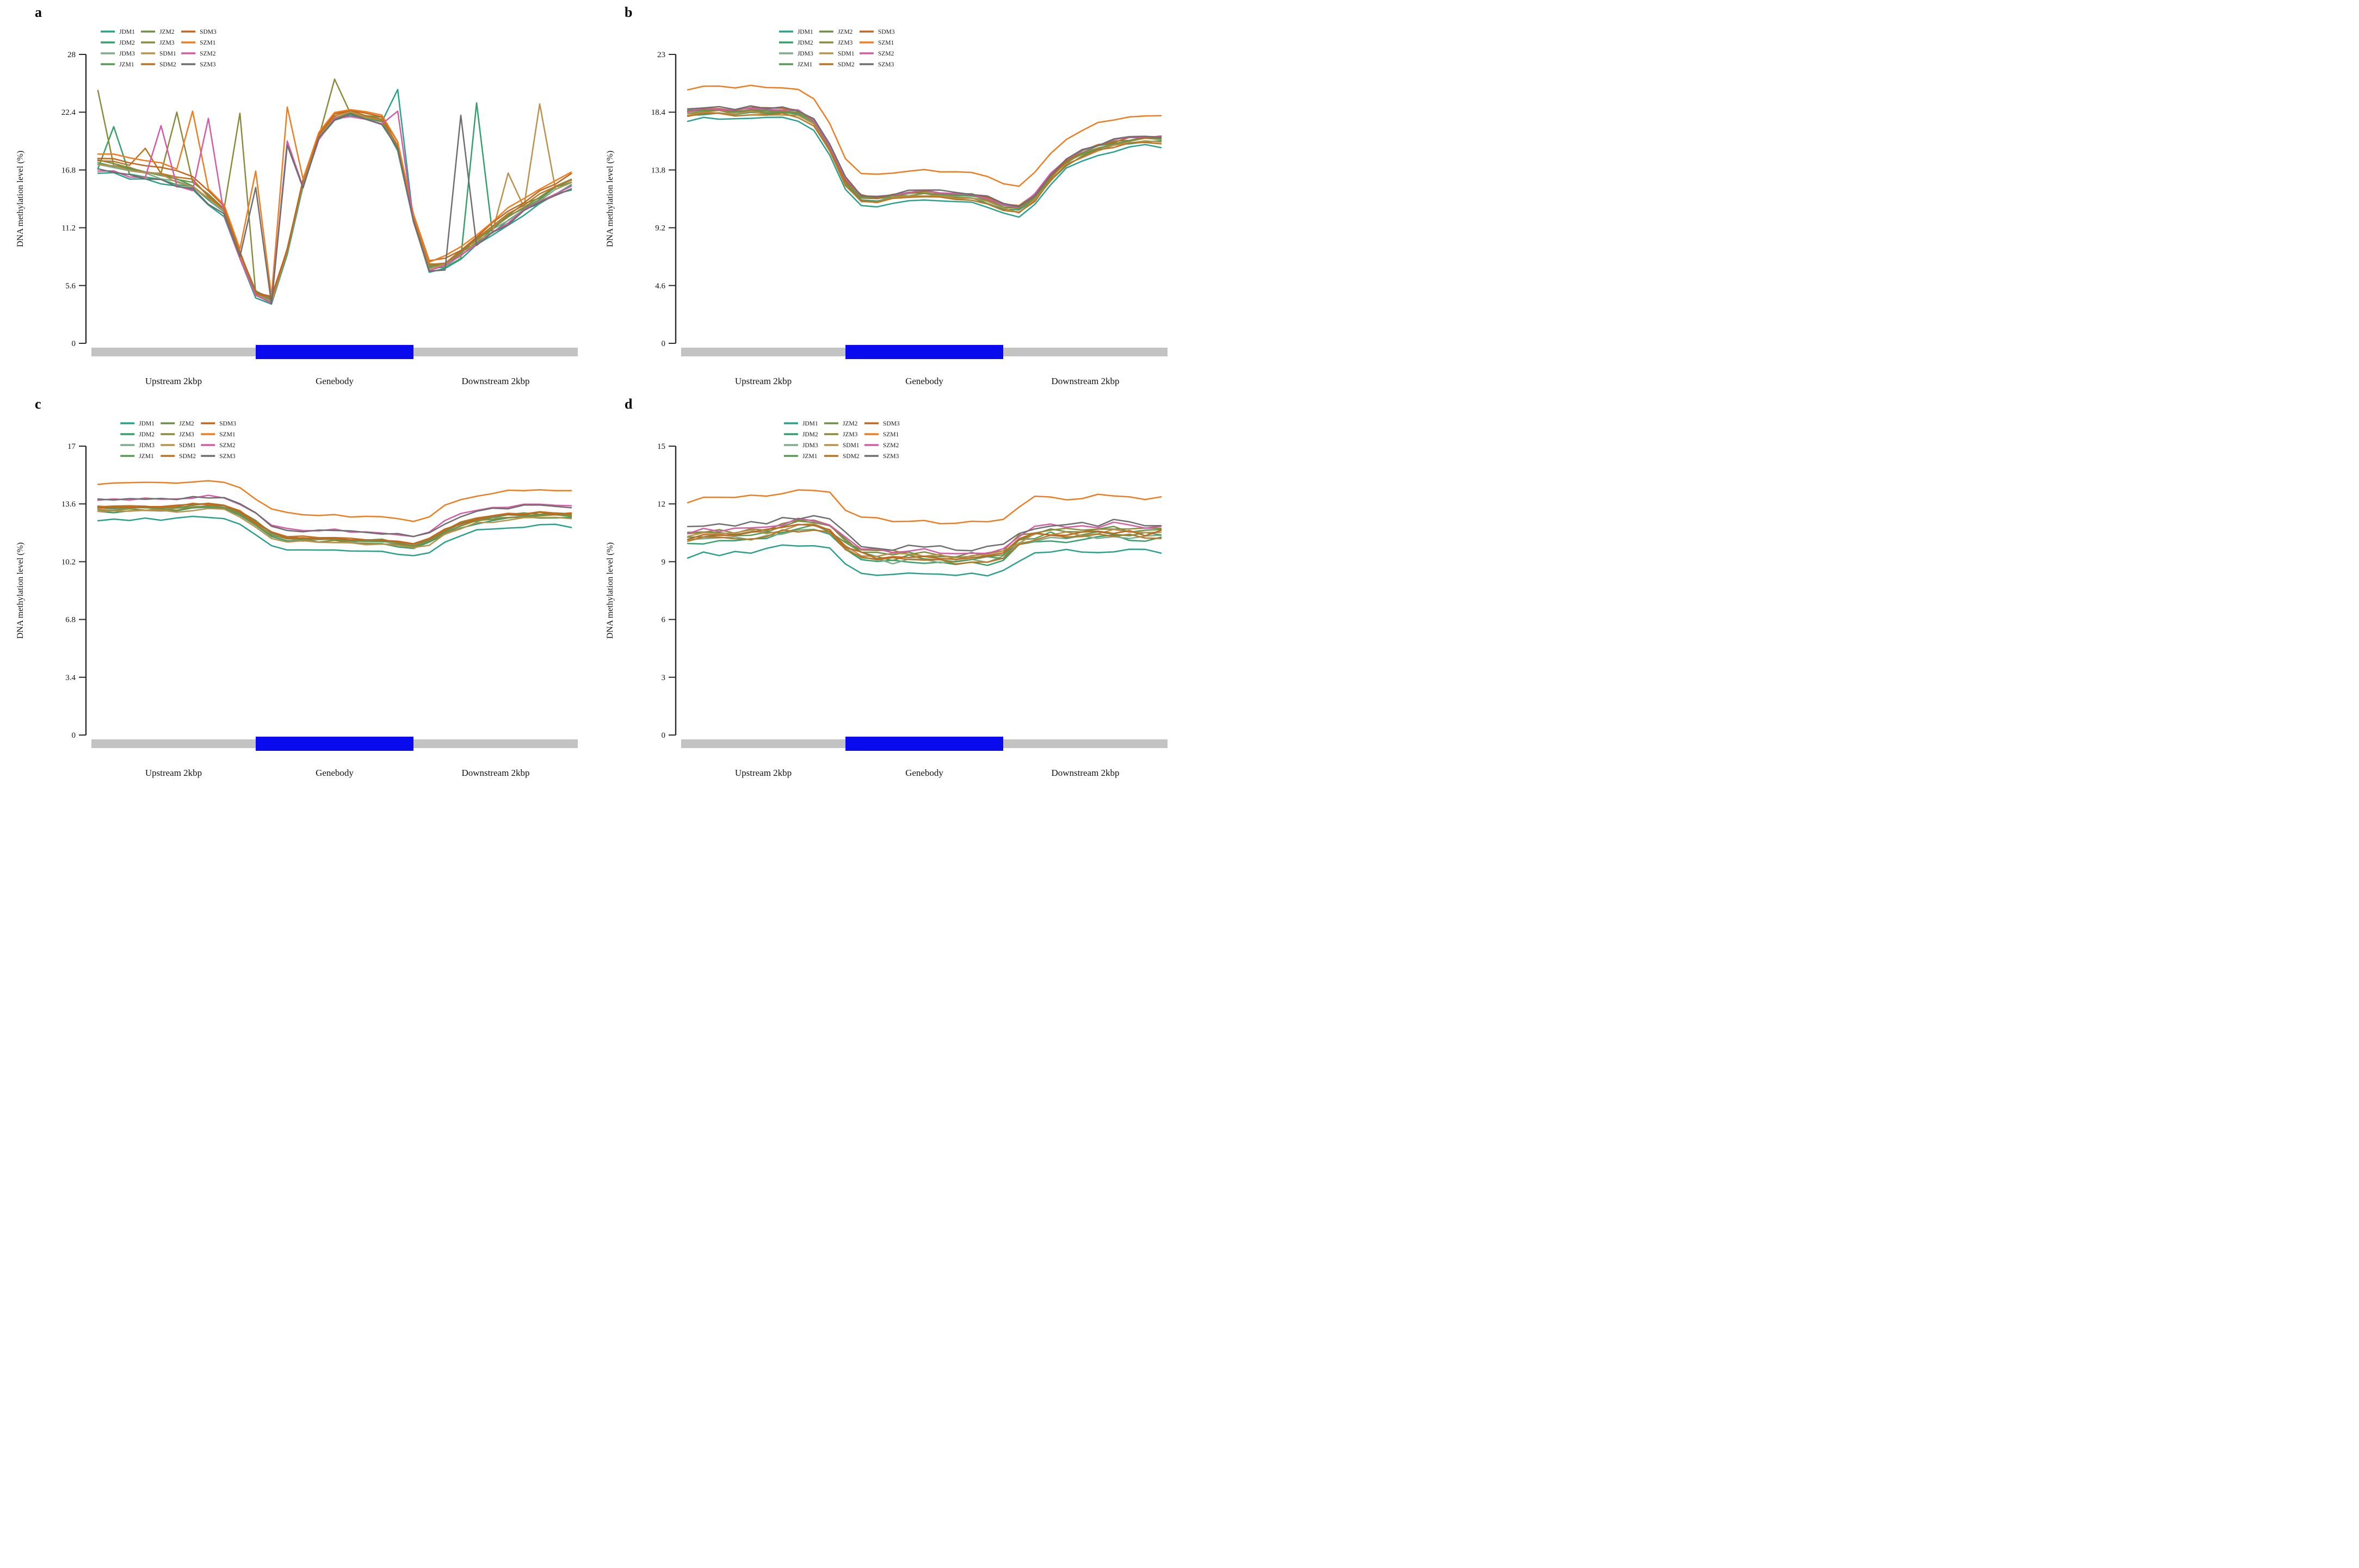 The width and height of the screenshot is (2359, 1568). What do you see at coordinates (664, 562) in the screenshot?
I see `y-tick-label: 9` at bounding box center [664, 562].